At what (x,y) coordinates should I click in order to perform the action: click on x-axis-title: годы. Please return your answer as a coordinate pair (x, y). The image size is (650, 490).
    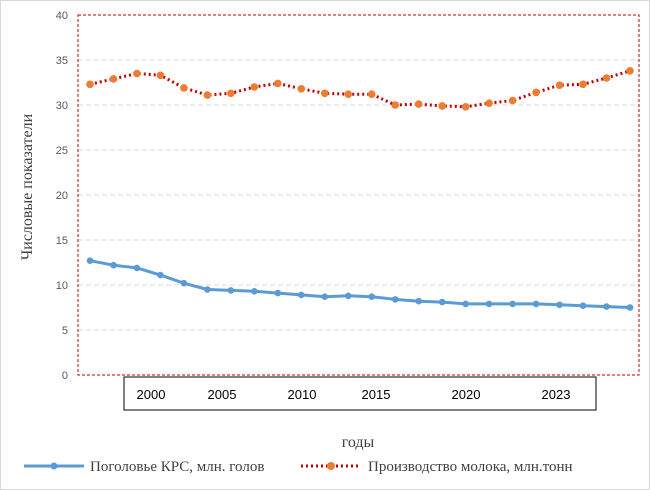
    Looking at the image, I should click on (358, 442).